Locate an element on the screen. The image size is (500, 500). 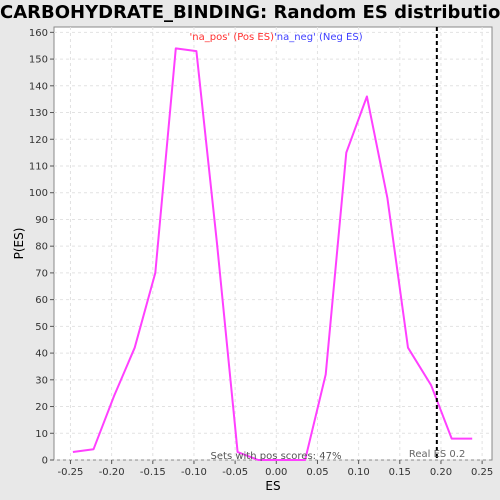
x-tick-label: -0.10 is located at coordinates (194, 472).